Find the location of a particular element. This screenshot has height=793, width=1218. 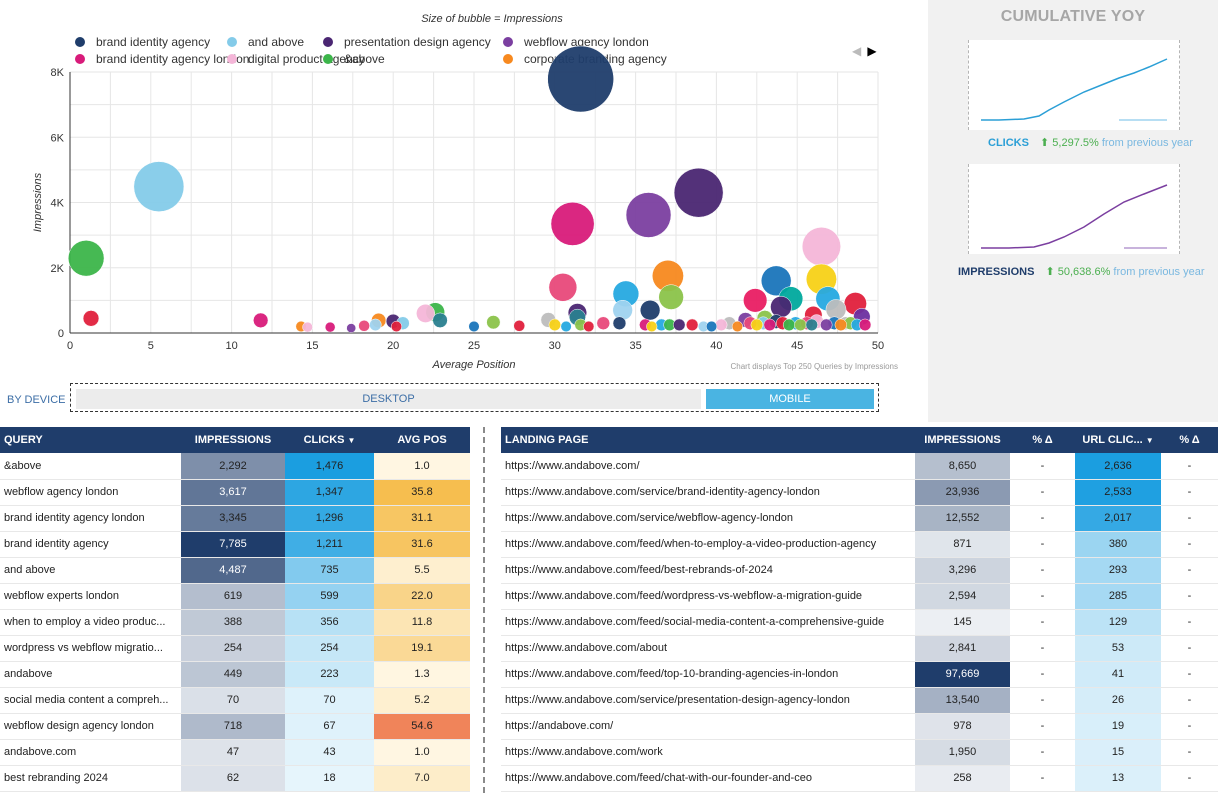

avg-pos-cell: 5.2 is located at coordinates (422, 700).